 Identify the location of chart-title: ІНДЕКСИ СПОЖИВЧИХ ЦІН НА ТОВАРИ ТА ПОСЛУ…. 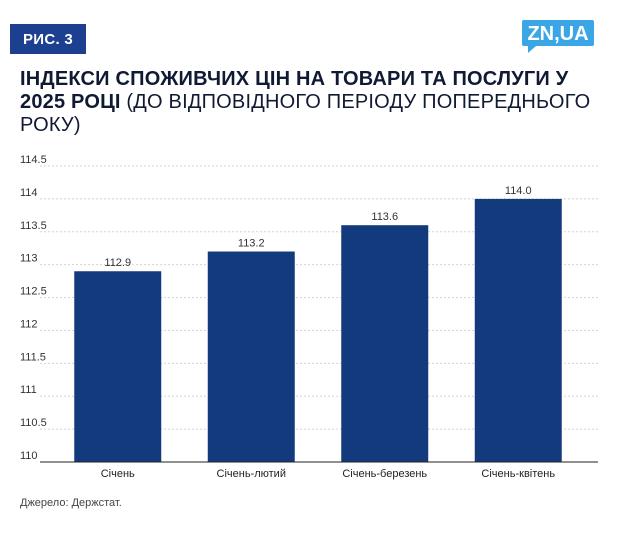
(310, 102).